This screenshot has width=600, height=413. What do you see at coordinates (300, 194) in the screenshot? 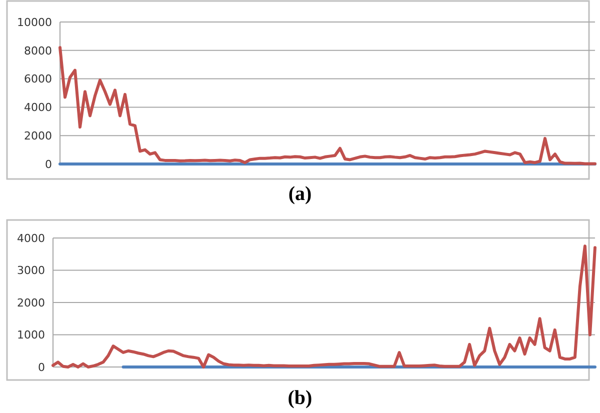
I see `text: (a)` at bounding box center [300, 194].